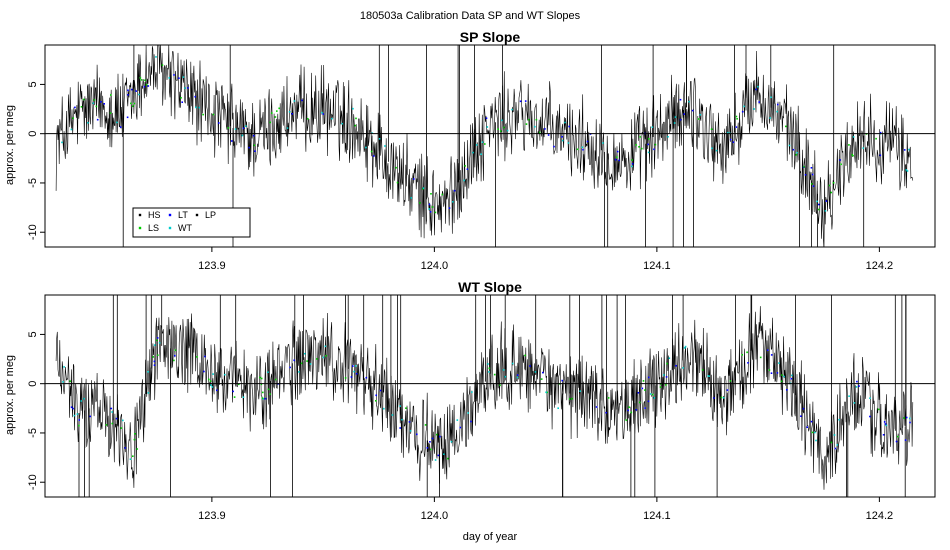  I want to click on y-tick-label: 0, so click(33, 384).